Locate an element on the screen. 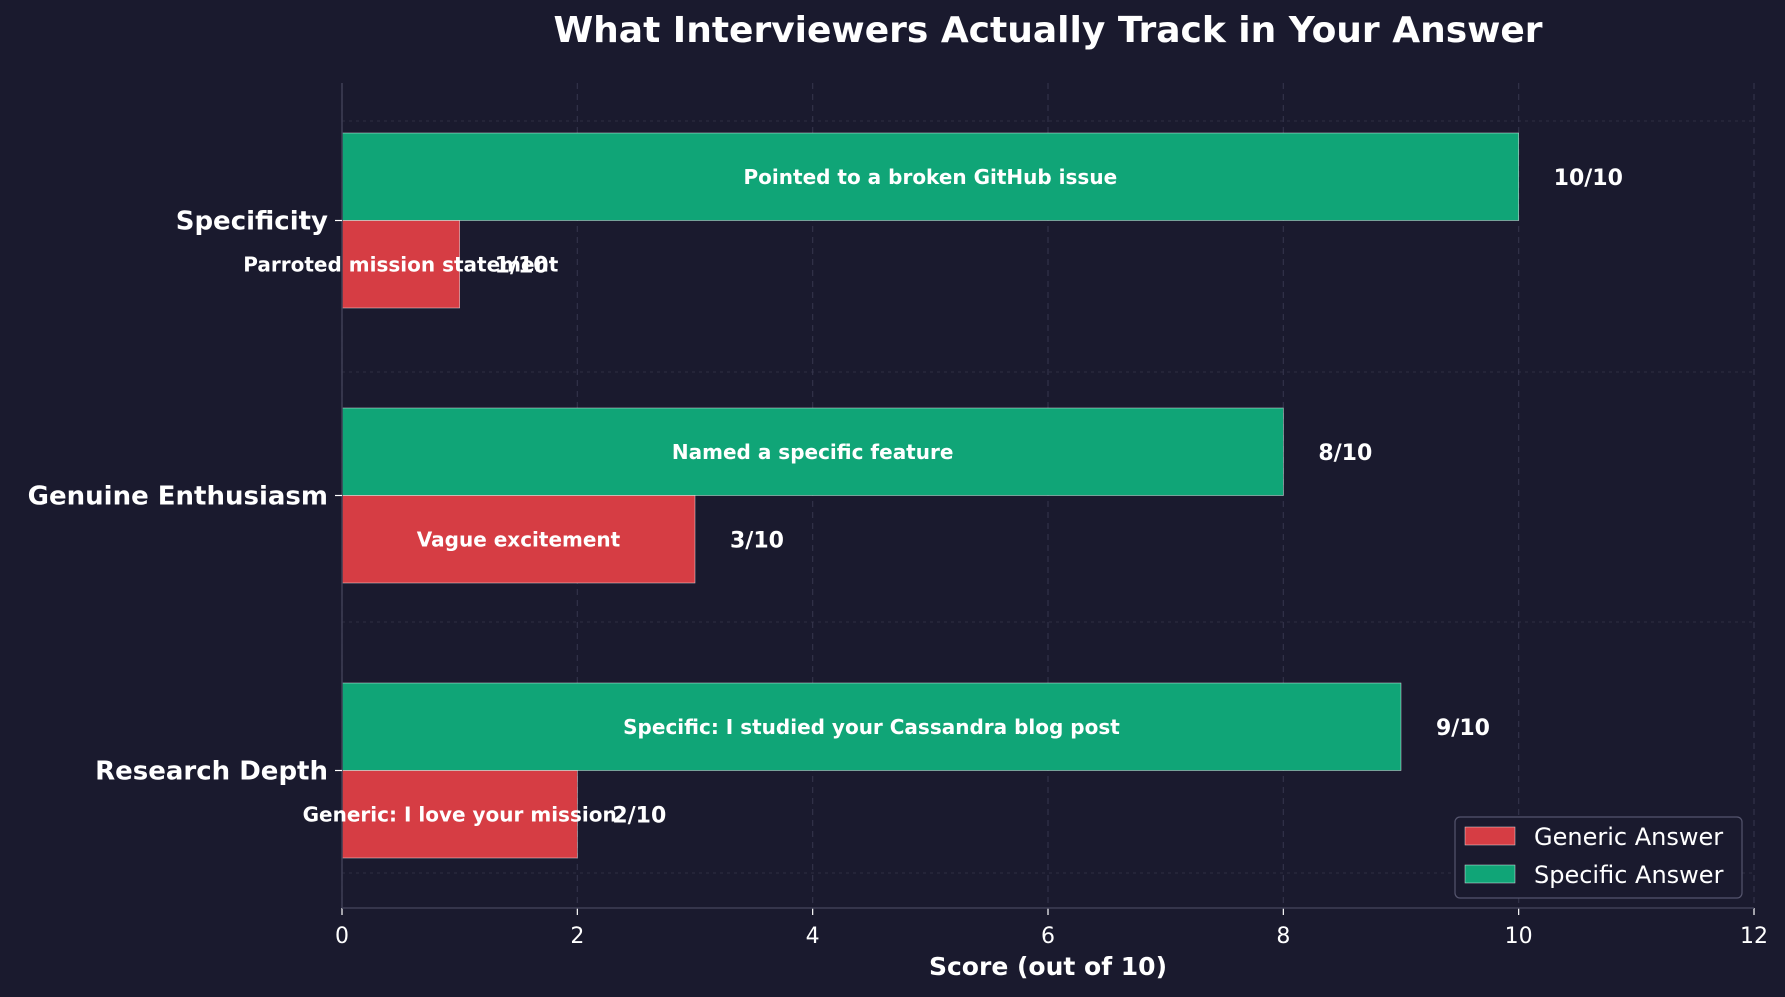  legend: Generic Answer Specific Answer is located at coordinates (1598, 857).